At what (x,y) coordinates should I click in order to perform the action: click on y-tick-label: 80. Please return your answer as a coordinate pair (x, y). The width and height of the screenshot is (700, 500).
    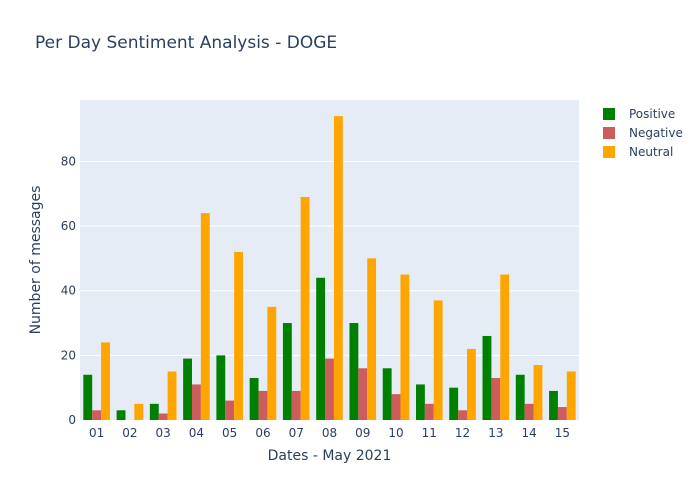
    Looking at the image, I should click on (68, 161).